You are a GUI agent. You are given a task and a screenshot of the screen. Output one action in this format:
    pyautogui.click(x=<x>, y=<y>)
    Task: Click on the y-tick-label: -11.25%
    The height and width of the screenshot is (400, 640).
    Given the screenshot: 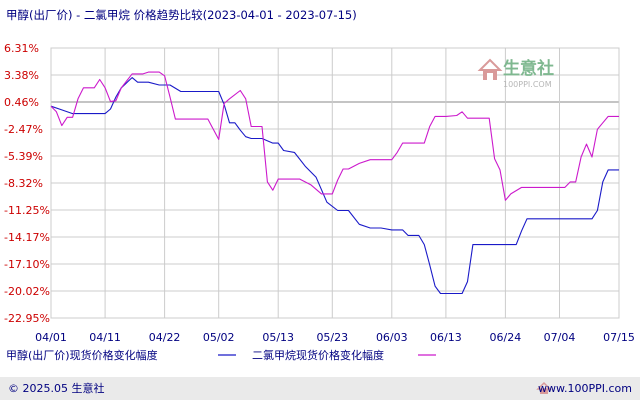 What is the action you would take?
    pyautogui.click(x=27, y=210)
    